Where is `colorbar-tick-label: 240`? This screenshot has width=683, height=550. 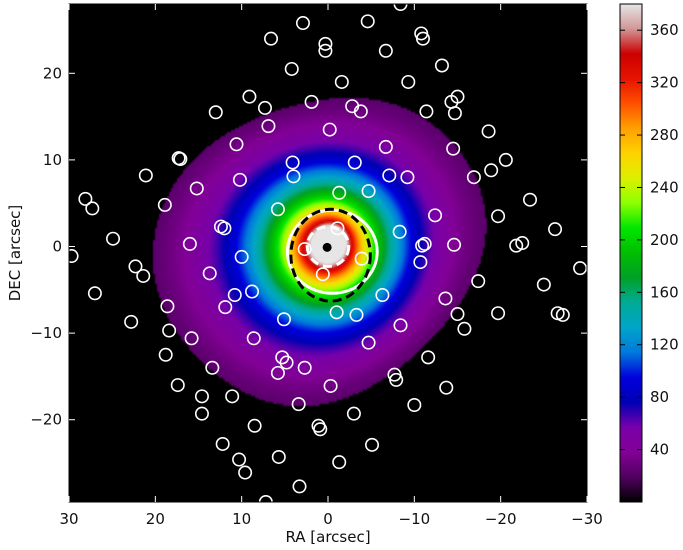 colorbar-tick-label: 240 is located at coordinates (664, 187).